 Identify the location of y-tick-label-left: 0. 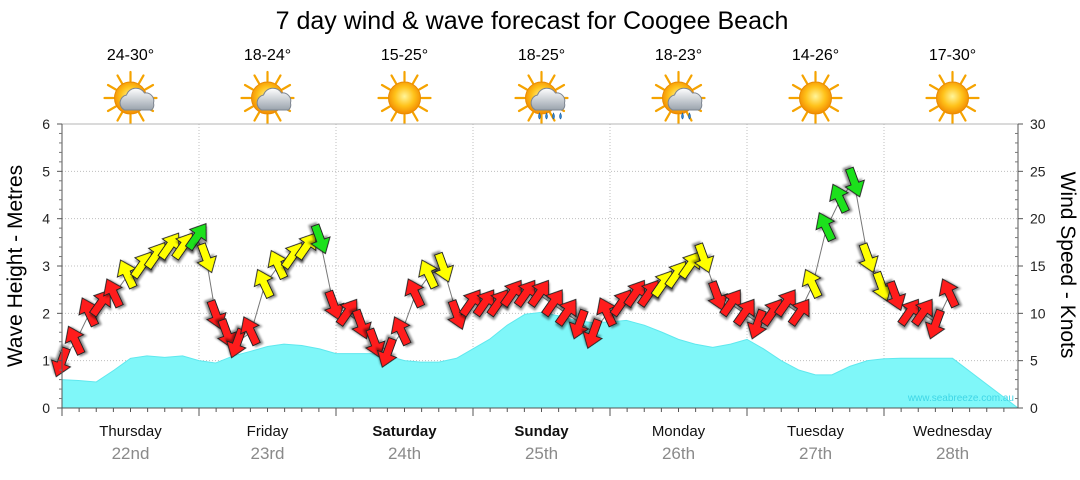
(46, 408).